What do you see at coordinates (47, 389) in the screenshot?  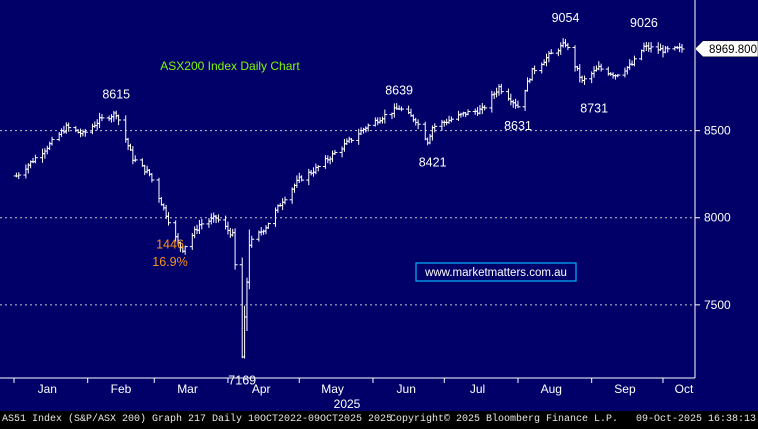 I see `x-tick-label: Jan` at bounding box center [47, 389].